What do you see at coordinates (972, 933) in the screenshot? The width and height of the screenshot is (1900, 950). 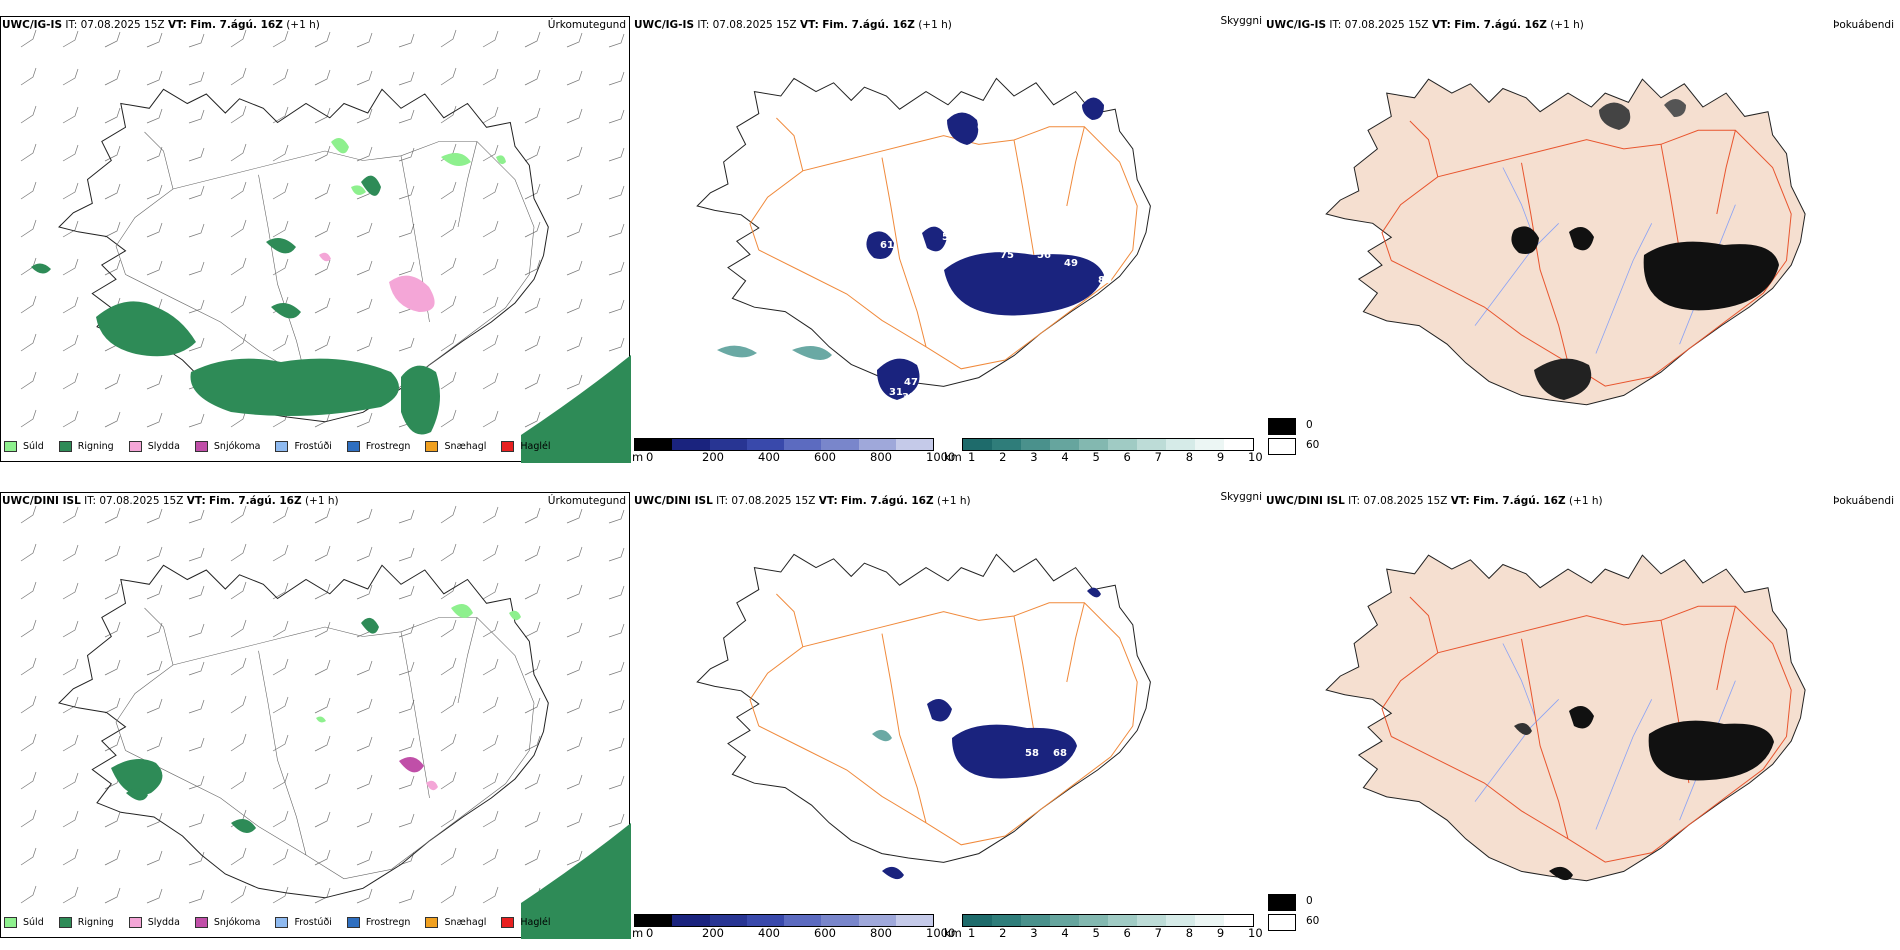 I see `colorbar-tick: 1` at bounding box center [972, 933].